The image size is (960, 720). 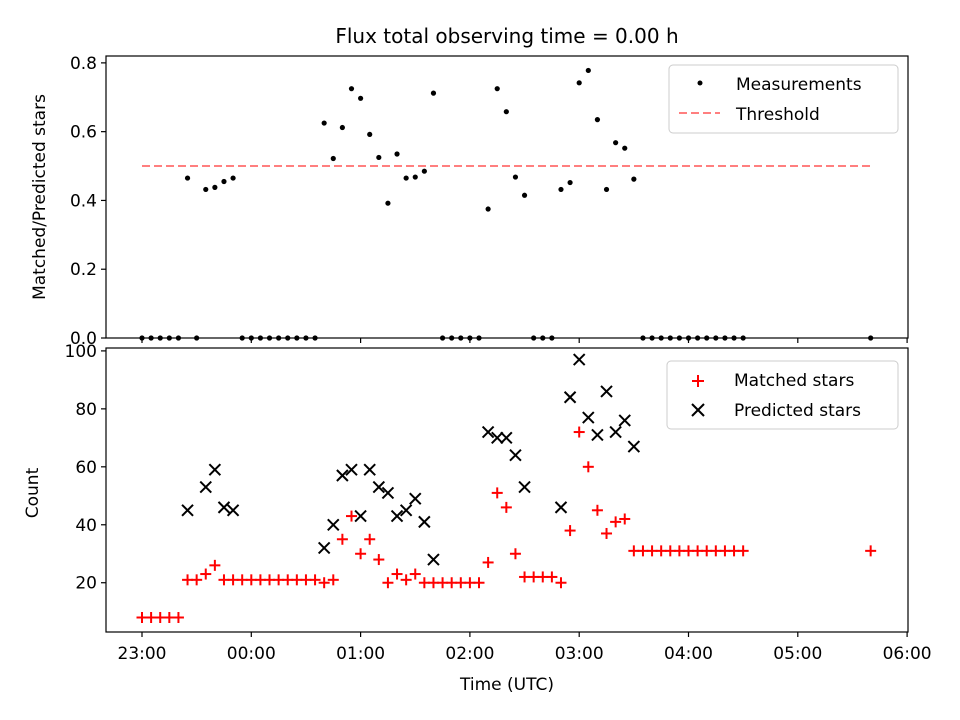 I want to click on y-tick-label: 0.4, so click(x=83, y=201).